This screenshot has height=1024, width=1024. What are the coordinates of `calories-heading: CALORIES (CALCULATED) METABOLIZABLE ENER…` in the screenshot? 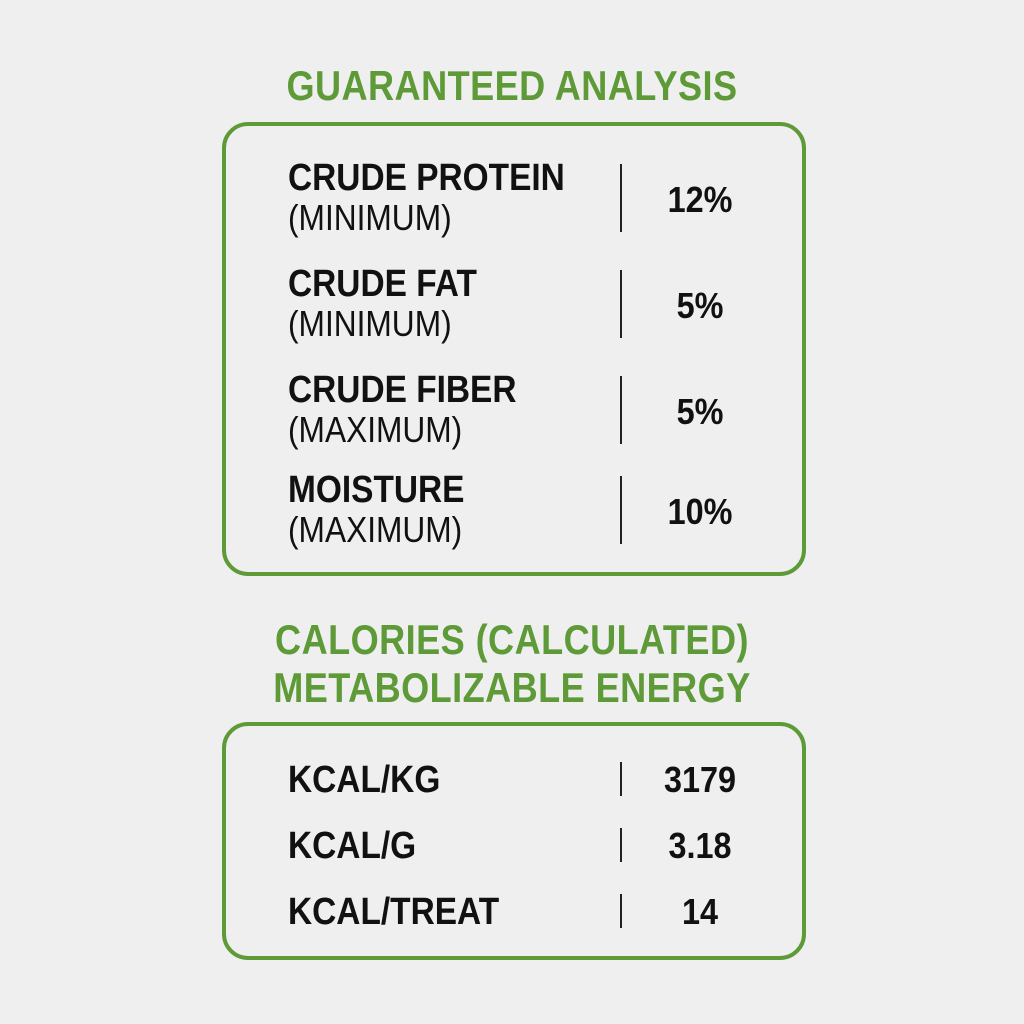 It's located at (512, 664).